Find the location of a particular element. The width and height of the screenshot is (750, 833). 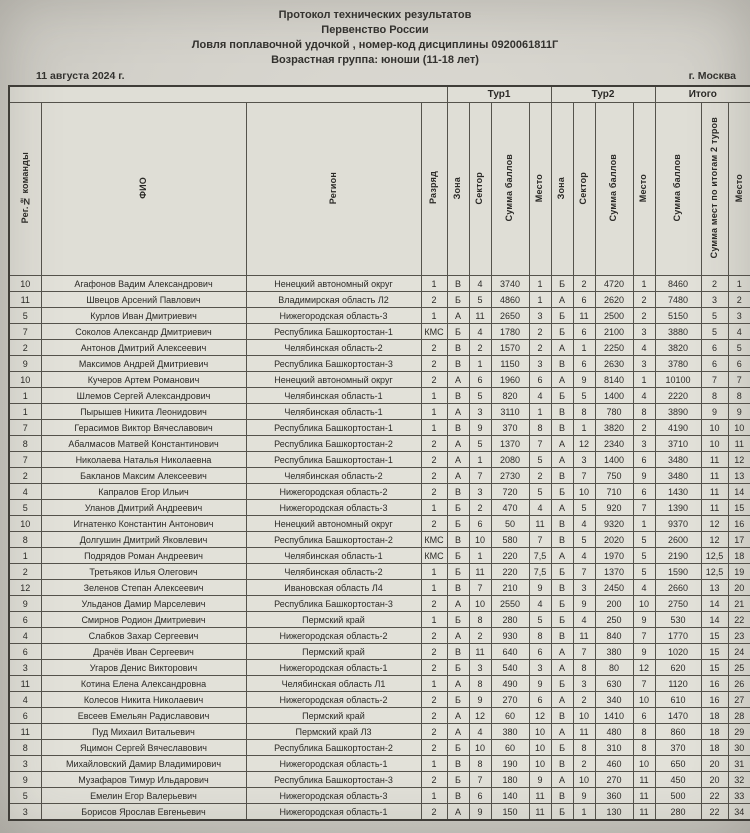

table-cell: Максимов Андрей Дмитриевич is located at coordinates (143, 363).